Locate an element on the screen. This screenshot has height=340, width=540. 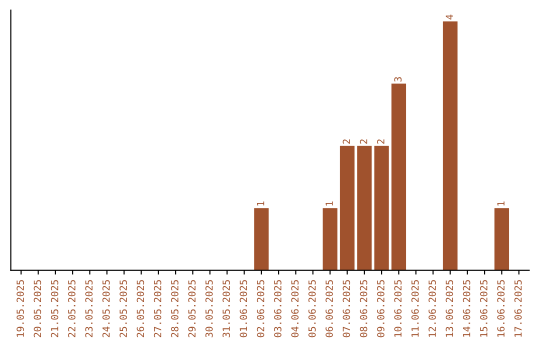
x-tick-label: 09.06.2025 is located at coordinates (380, 309).